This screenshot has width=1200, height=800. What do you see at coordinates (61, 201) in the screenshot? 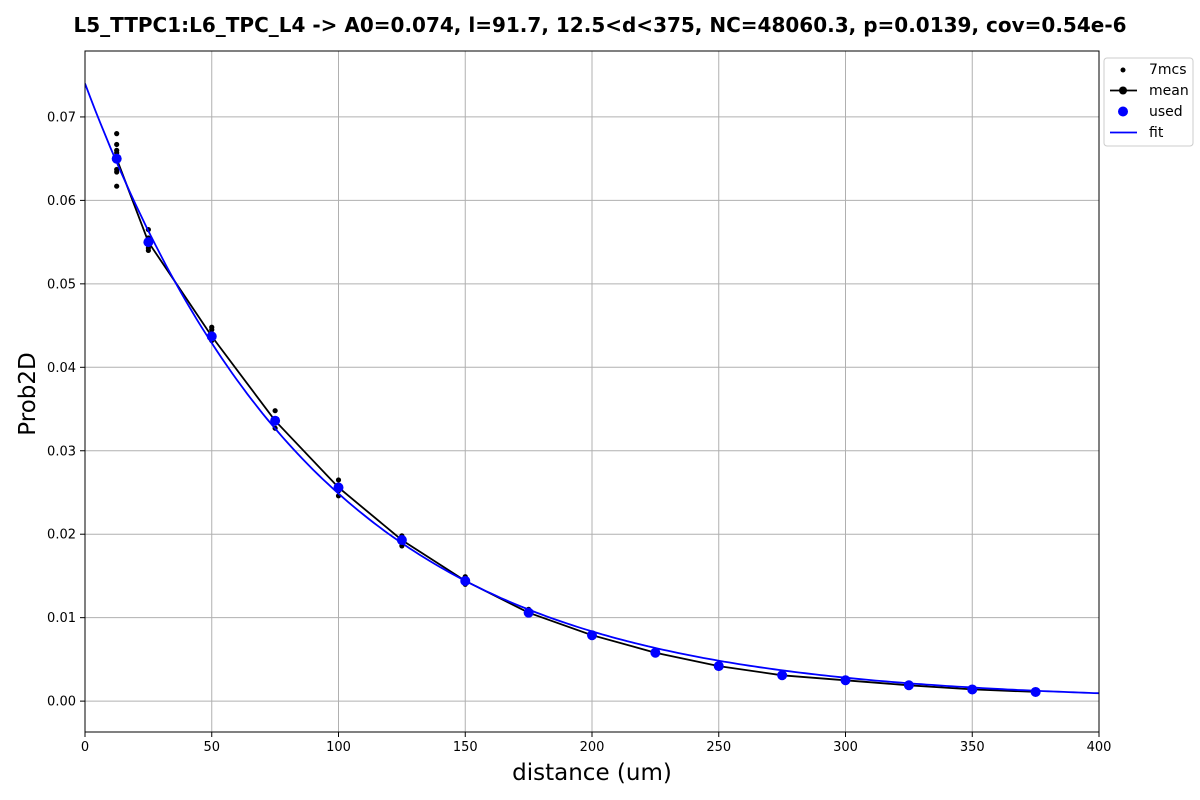
I see `y-tick-label: 0.06` at bounding box center [61, 201].